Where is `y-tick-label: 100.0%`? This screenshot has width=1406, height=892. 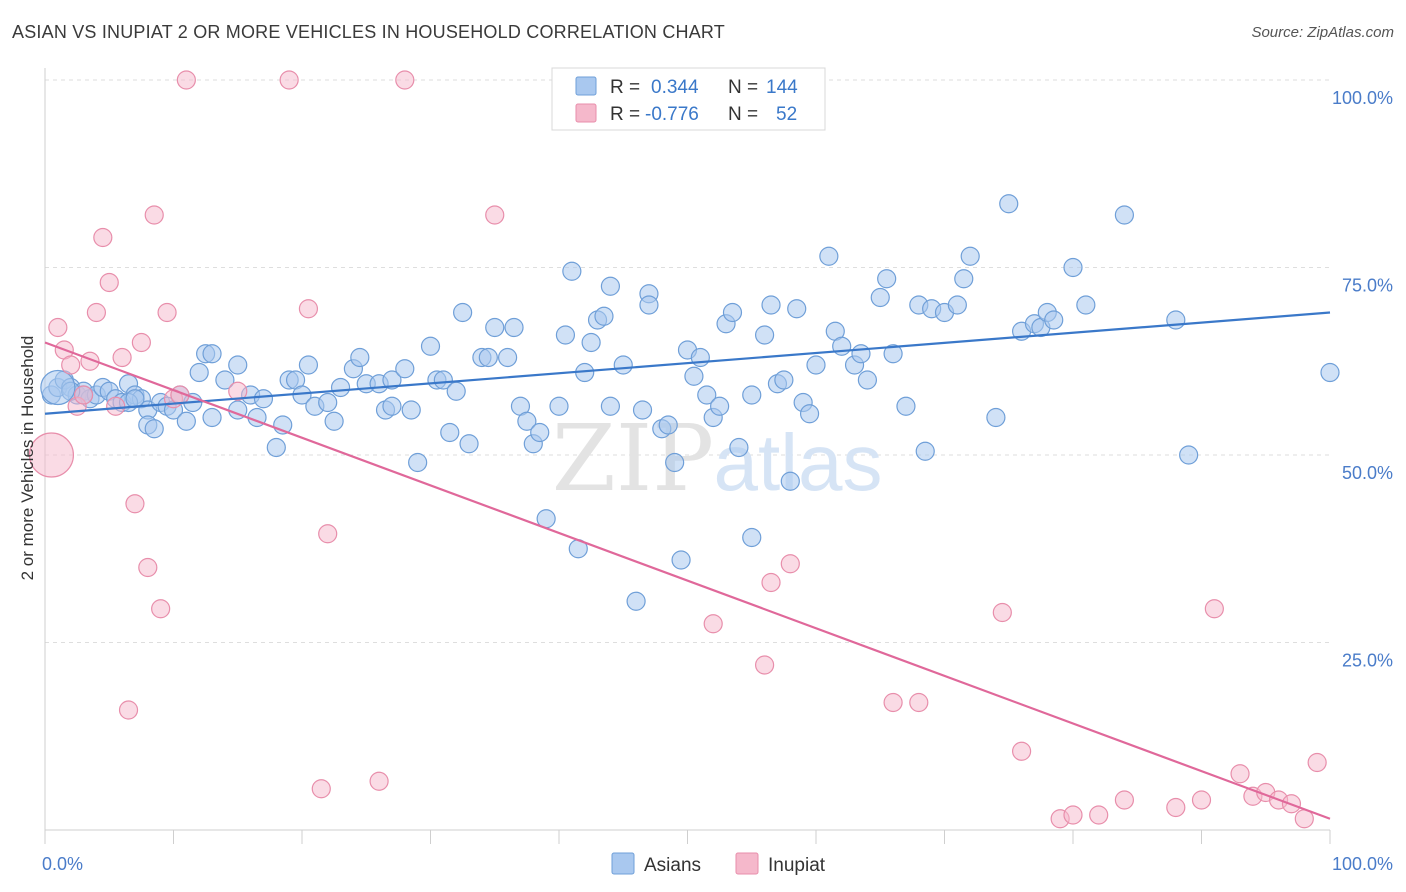 y-tick-label: 100.0% is located at coordinates (1362, 98).